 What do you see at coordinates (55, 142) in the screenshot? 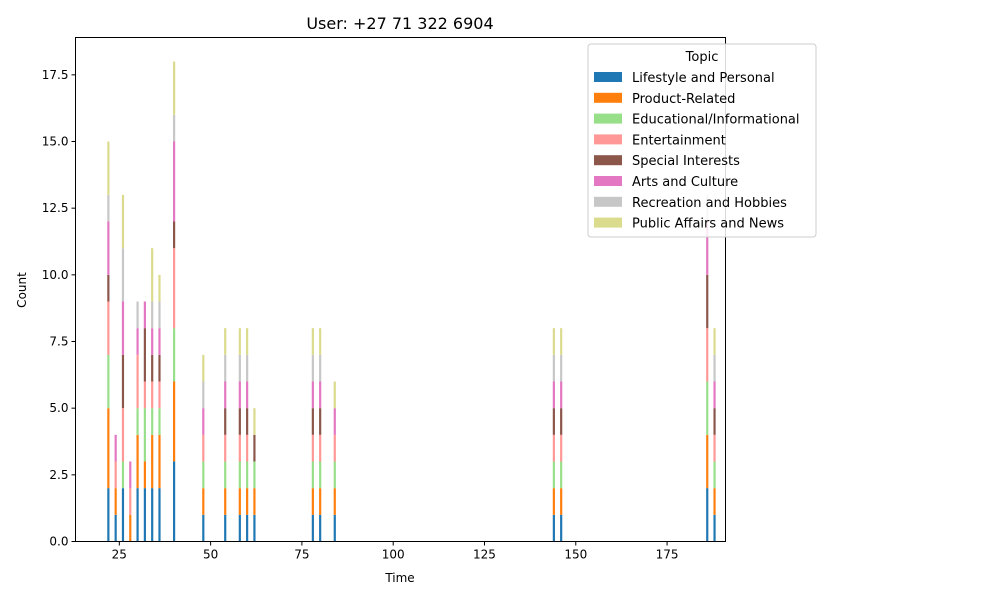
I see `y-tick-label: 15.0` at bounding box center [55, 142].